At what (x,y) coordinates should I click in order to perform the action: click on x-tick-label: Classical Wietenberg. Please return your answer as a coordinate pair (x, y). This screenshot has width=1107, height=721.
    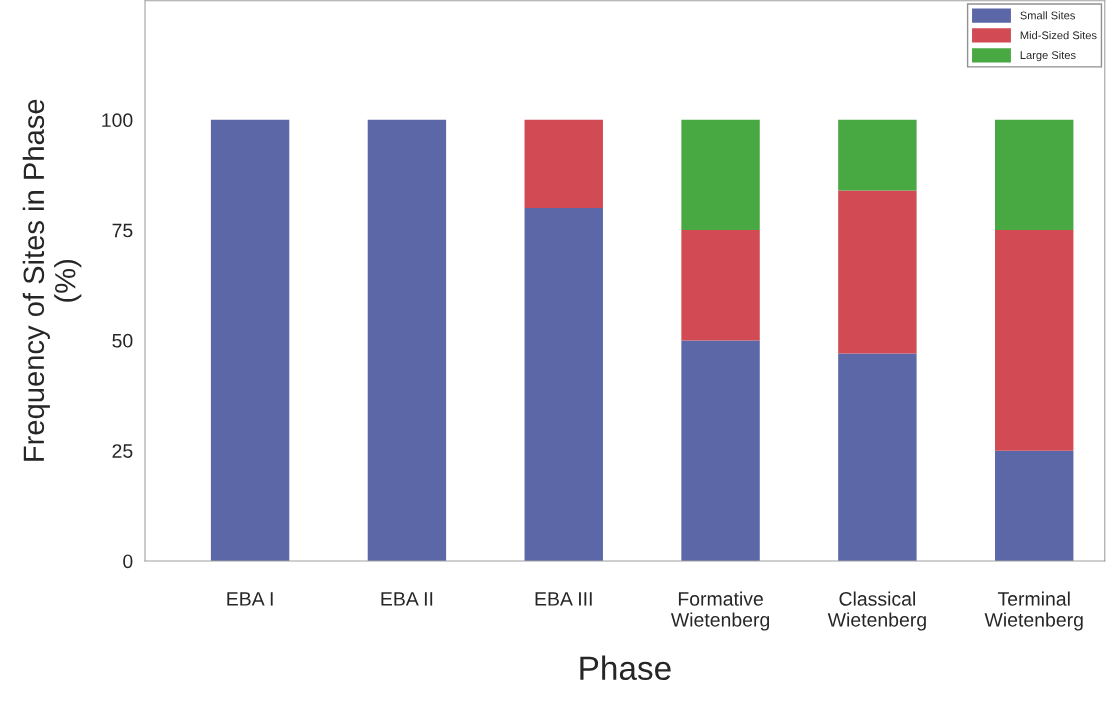
    Looking at the image, I should click on (876, 611).